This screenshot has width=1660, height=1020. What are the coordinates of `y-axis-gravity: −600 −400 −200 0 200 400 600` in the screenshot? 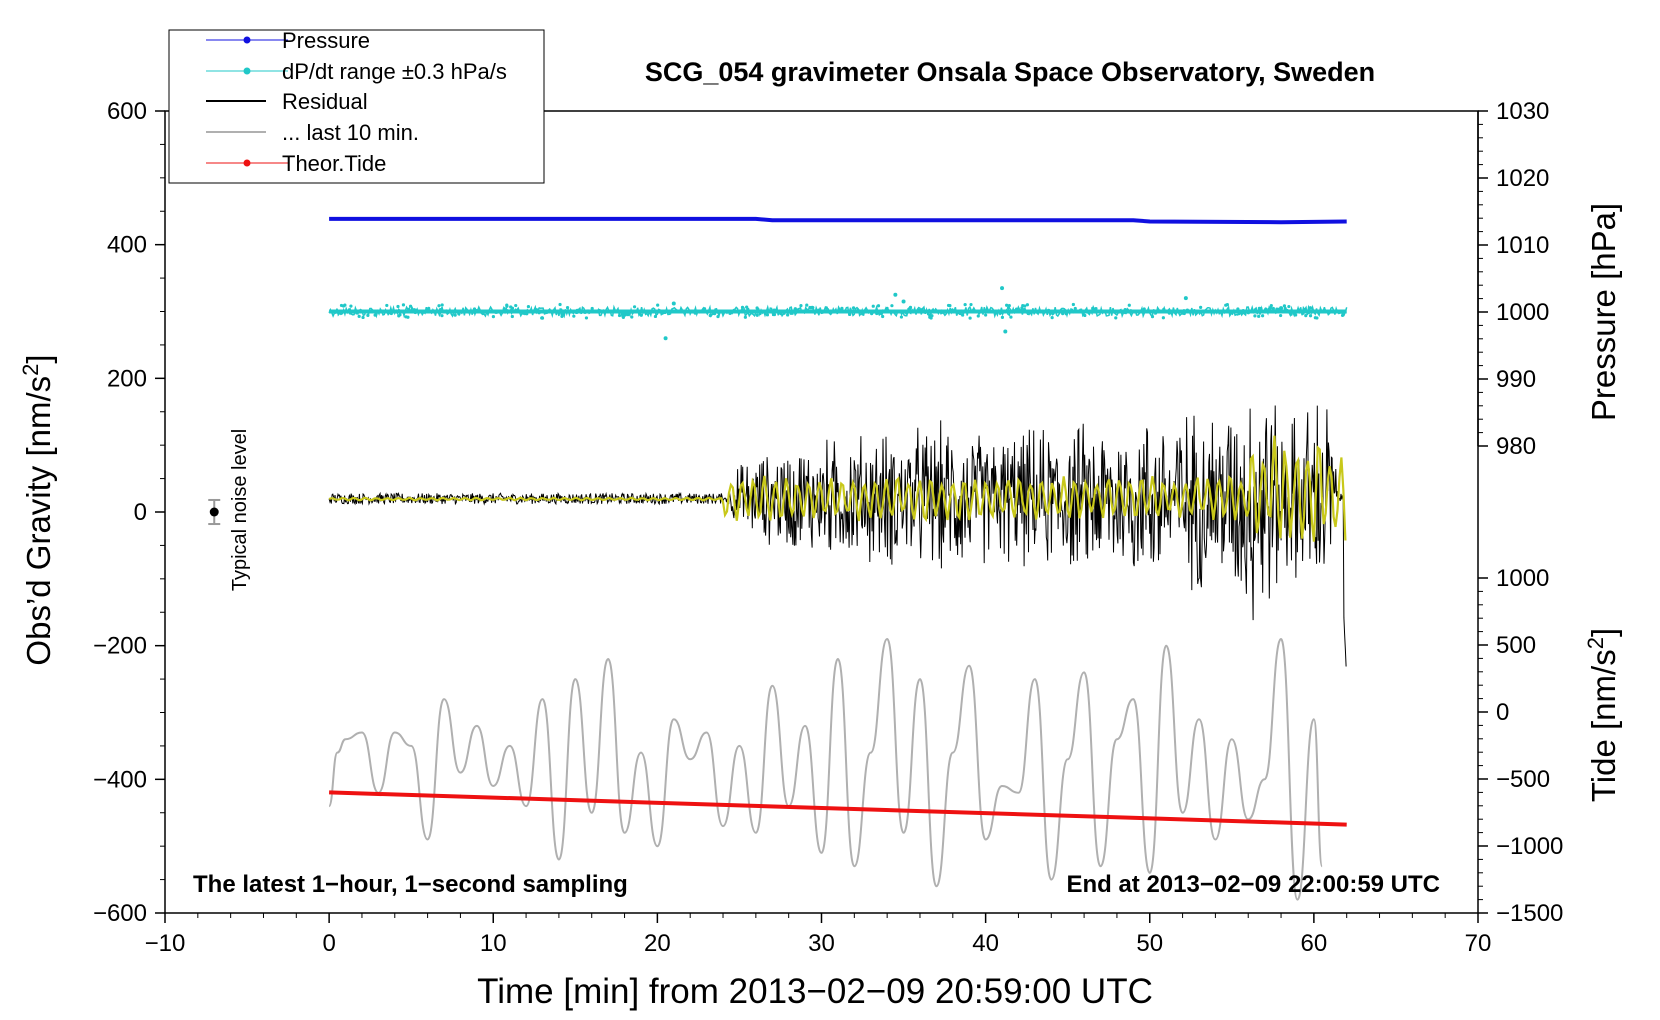 It's located at (129, 512).